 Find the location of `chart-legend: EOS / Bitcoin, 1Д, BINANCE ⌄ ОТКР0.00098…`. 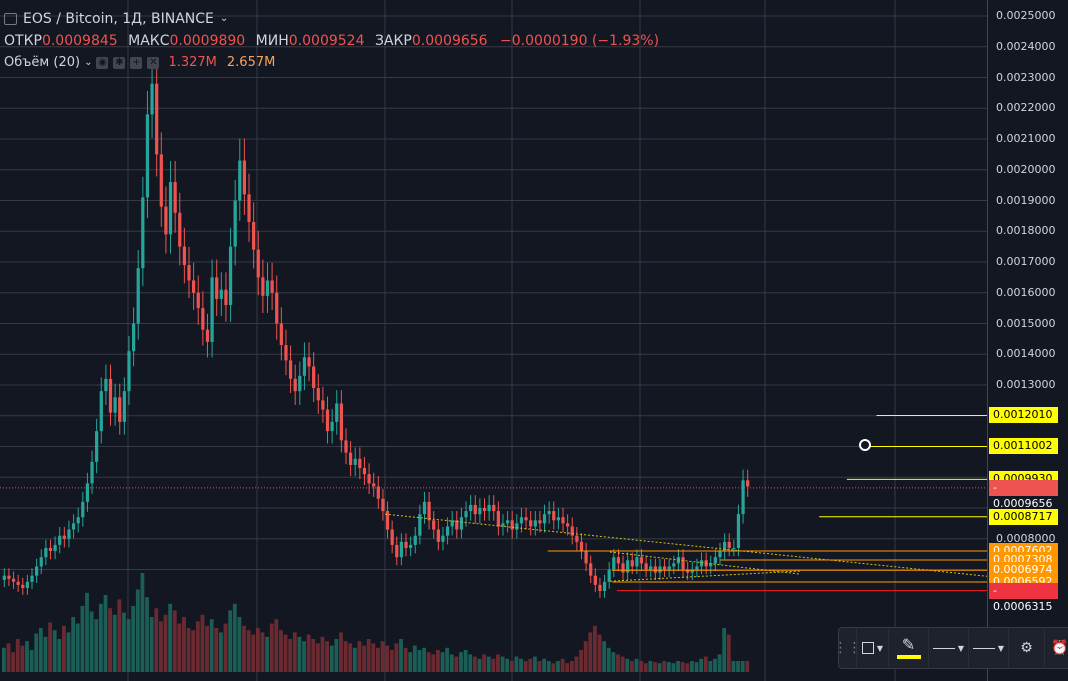

chart-legend: EOS / Bitcoin, 1Д, BINANCE ⌄ ОТКР0.00098… is located at coordinates (331, 41).